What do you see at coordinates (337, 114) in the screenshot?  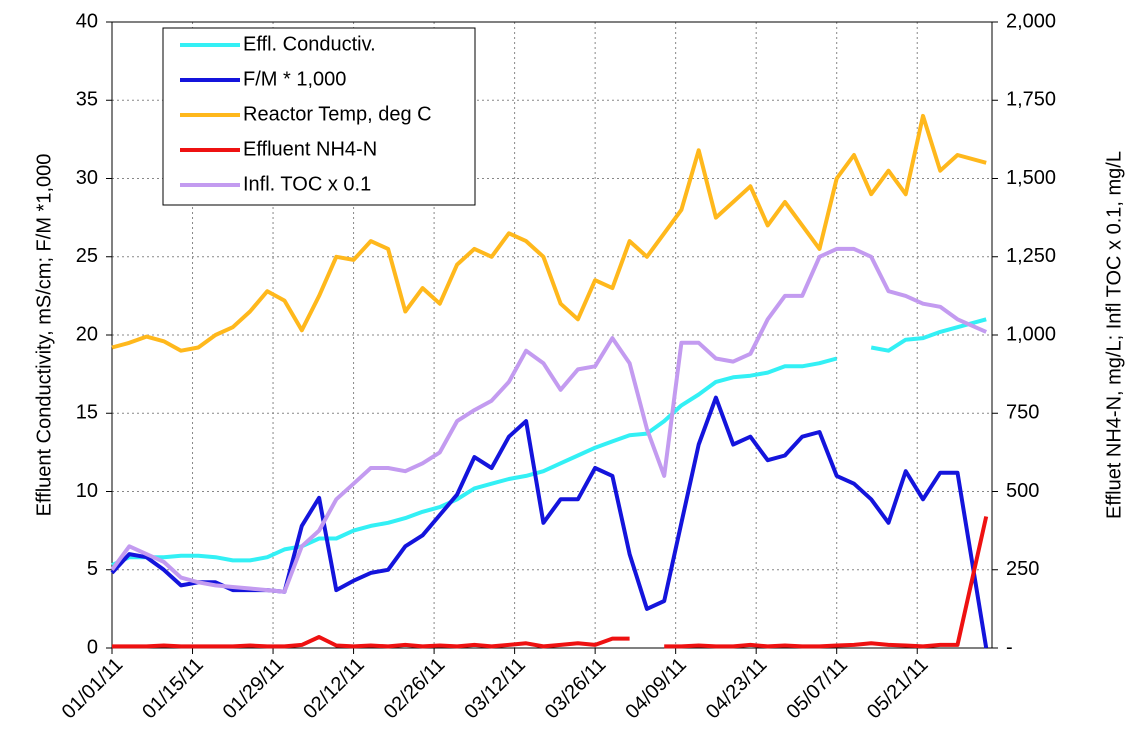 I see `legend-label: Reactor Temp, deg C` at bounding box center [337, 114].